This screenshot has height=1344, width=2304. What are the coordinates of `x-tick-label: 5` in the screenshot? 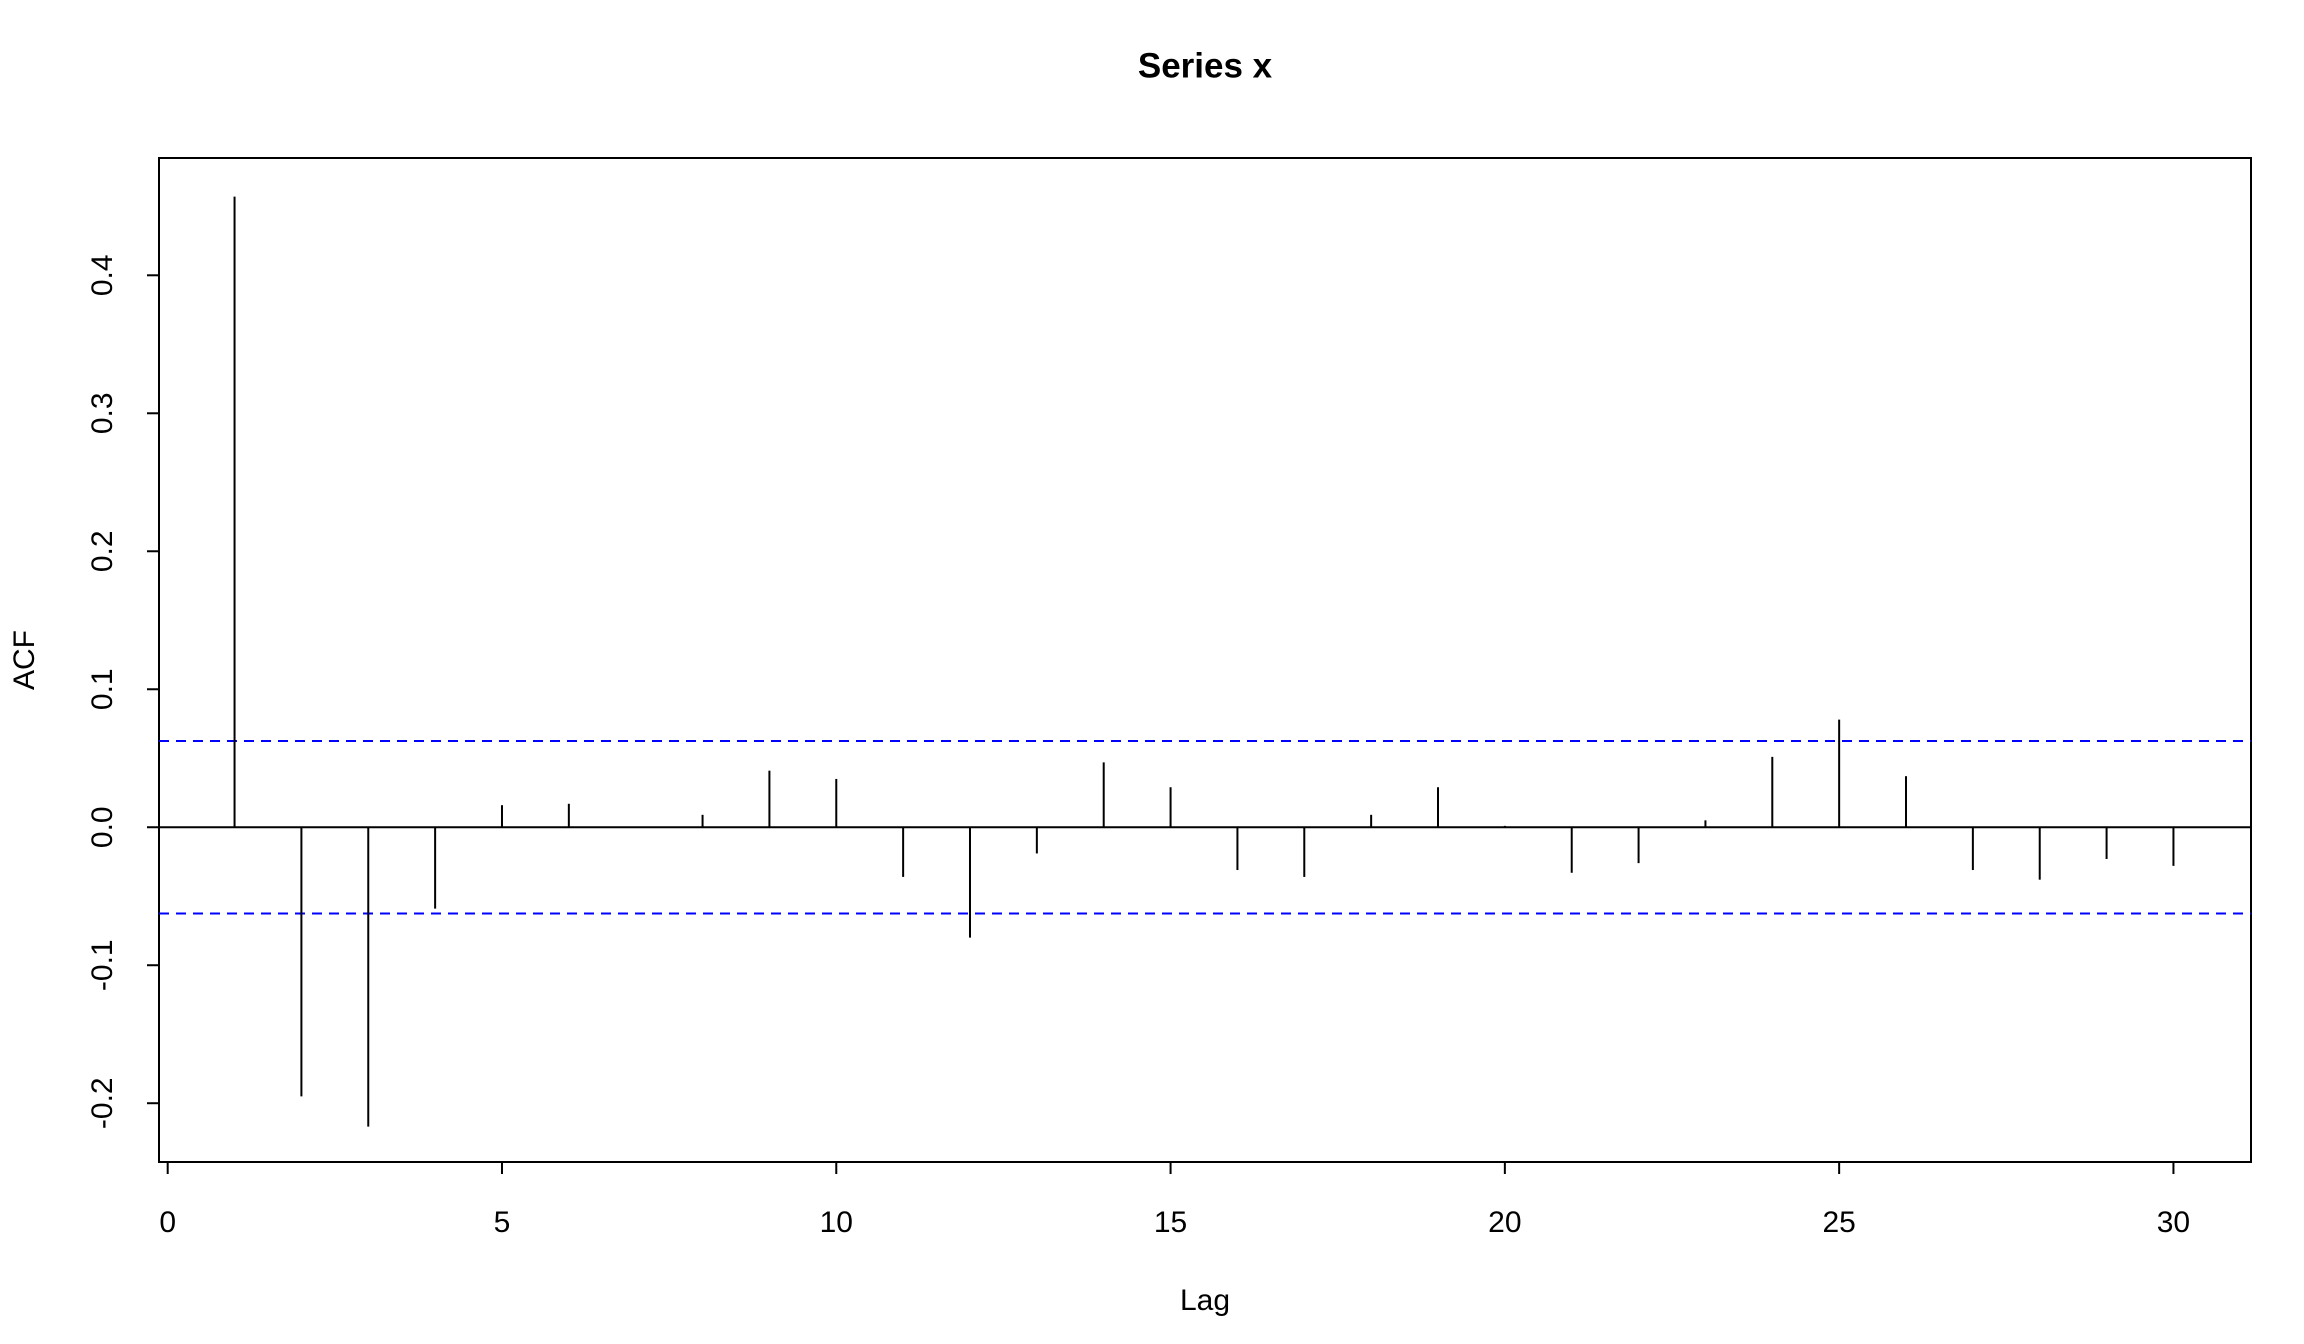 It's located at (502, 1222).